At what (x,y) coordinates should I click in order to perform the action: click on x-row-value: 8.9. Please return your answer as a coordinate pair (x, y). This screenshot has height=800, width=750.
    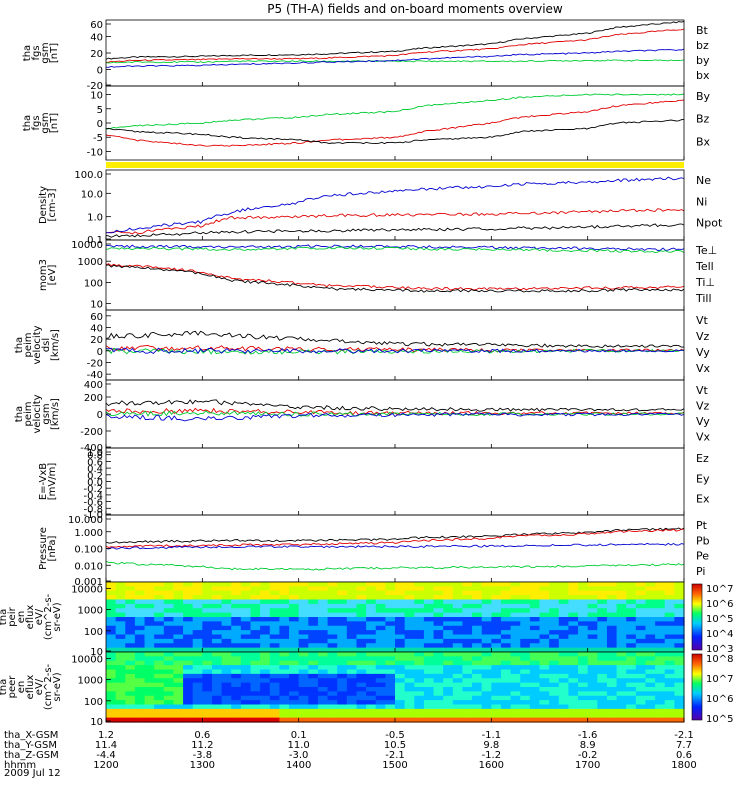
    Looking at the image, I should click on (588, 745).